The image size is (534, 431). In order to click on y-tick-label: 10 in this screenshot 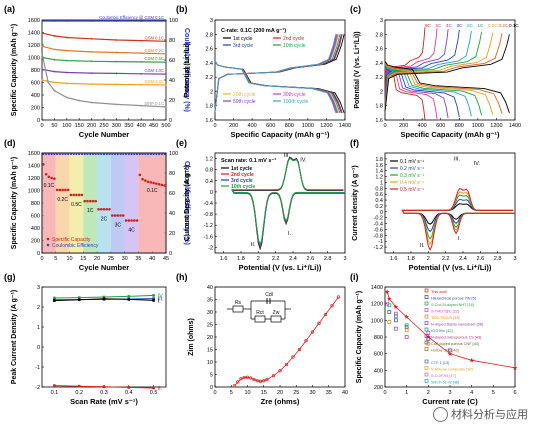, I will do `click(210, 363)`.